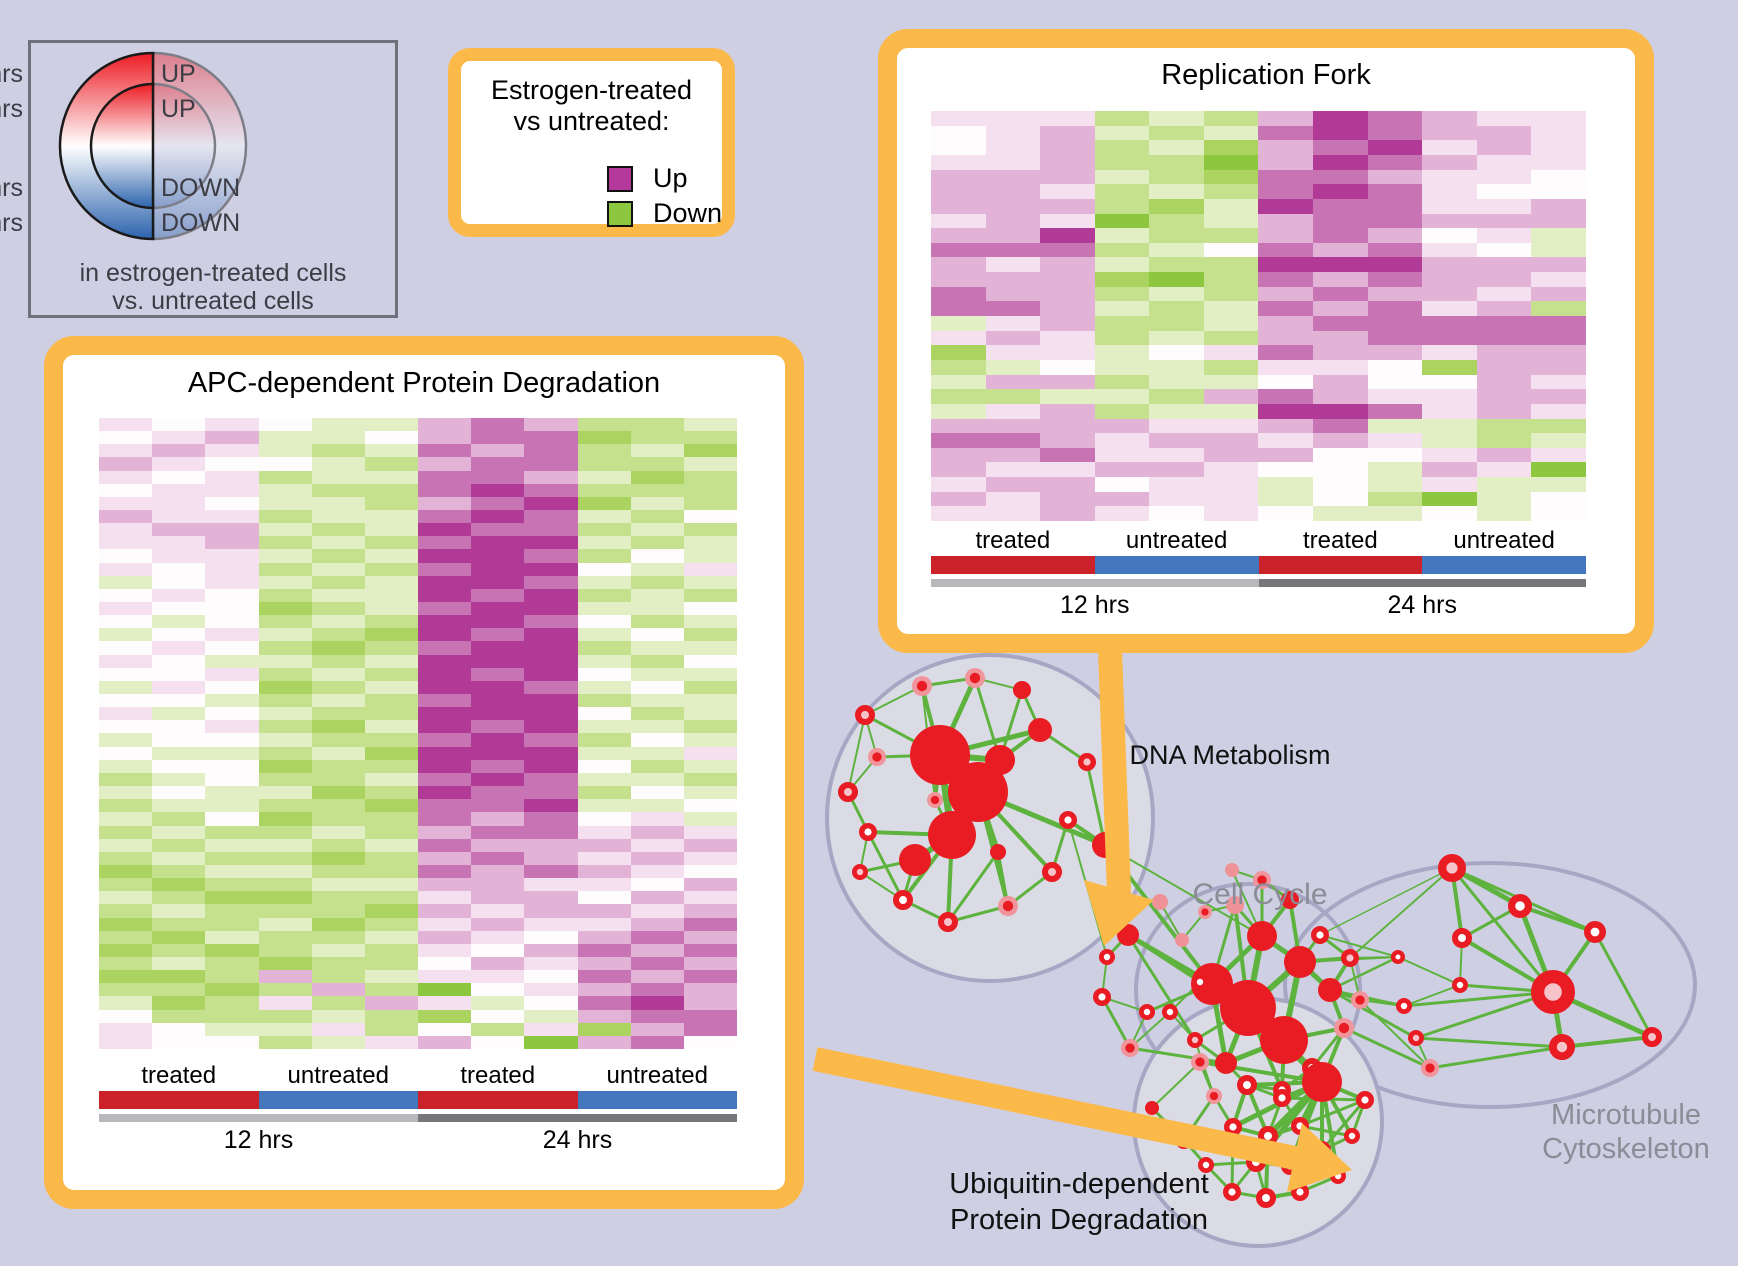 The height and width of the screenshot is (1279, 1750). What do you see at coordinates (577, 1140) in the screenshot?
I see `time-label: 24 hrs` at bounding box center [577, 1140].